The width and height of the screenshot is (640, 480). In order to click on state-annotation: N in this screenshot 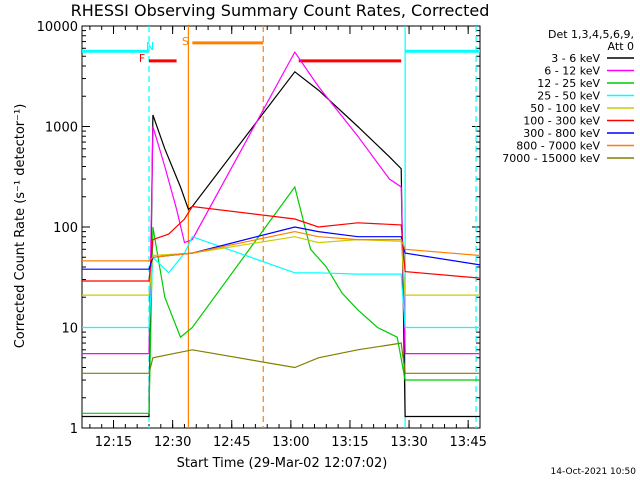, I will do `click(150, 46)`.